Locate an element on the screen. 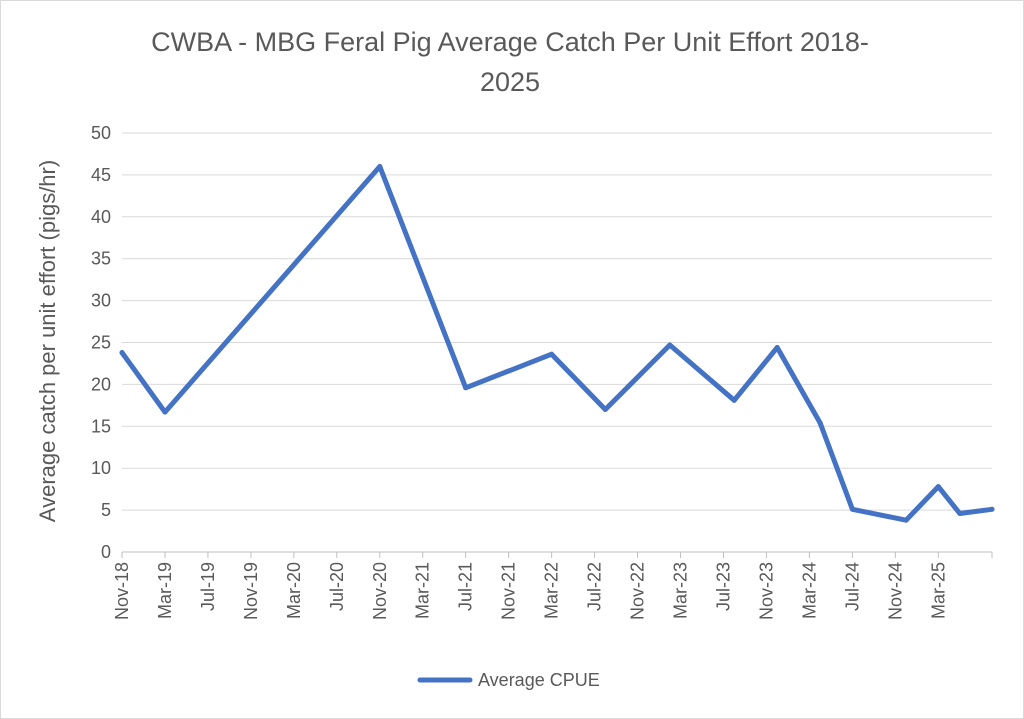  y-tick-label: 35 is located at coordinates (101, 259).